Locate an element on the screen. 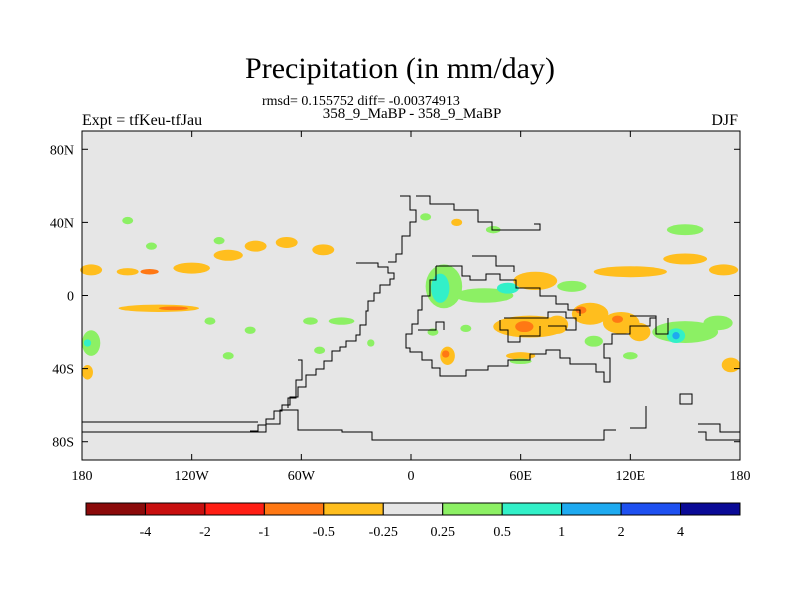 The height and width of the screenshot is (600, 800). coastline-eurasia-north is located at coordinates (478, 213).